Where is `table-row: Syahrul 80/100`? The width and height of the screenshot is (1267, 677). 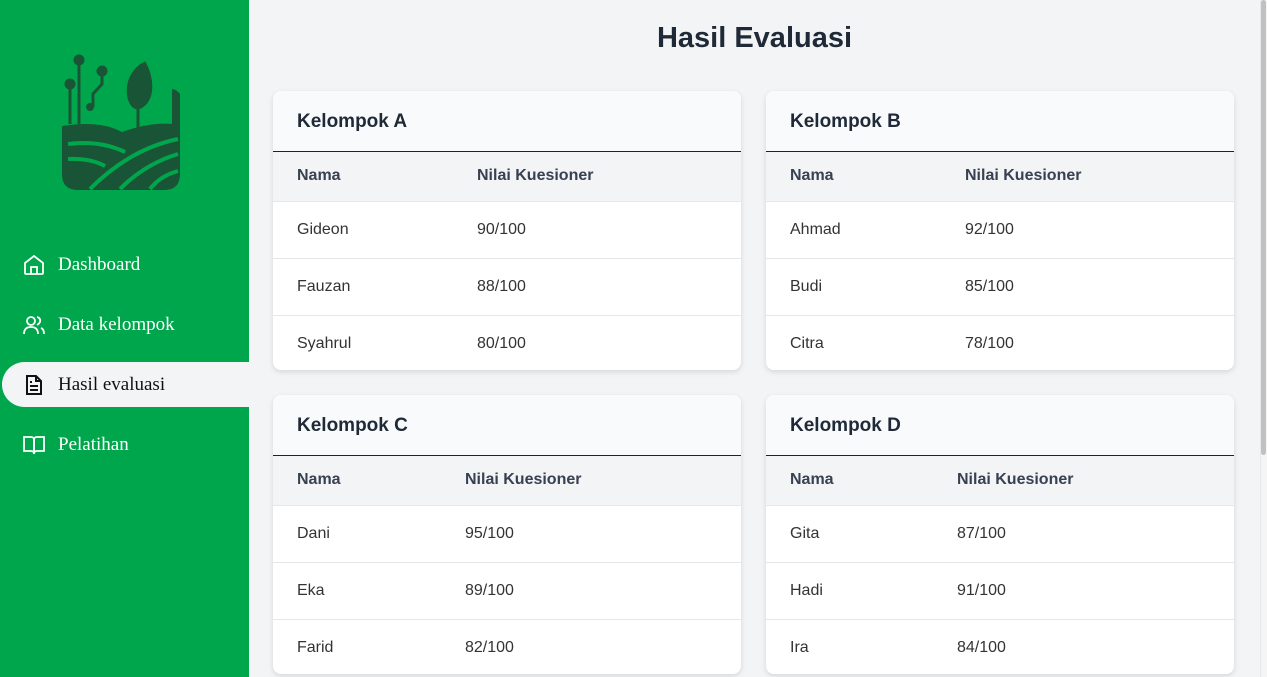 table-row: Syahrul 80/100 is located at coordinates (507, 342).